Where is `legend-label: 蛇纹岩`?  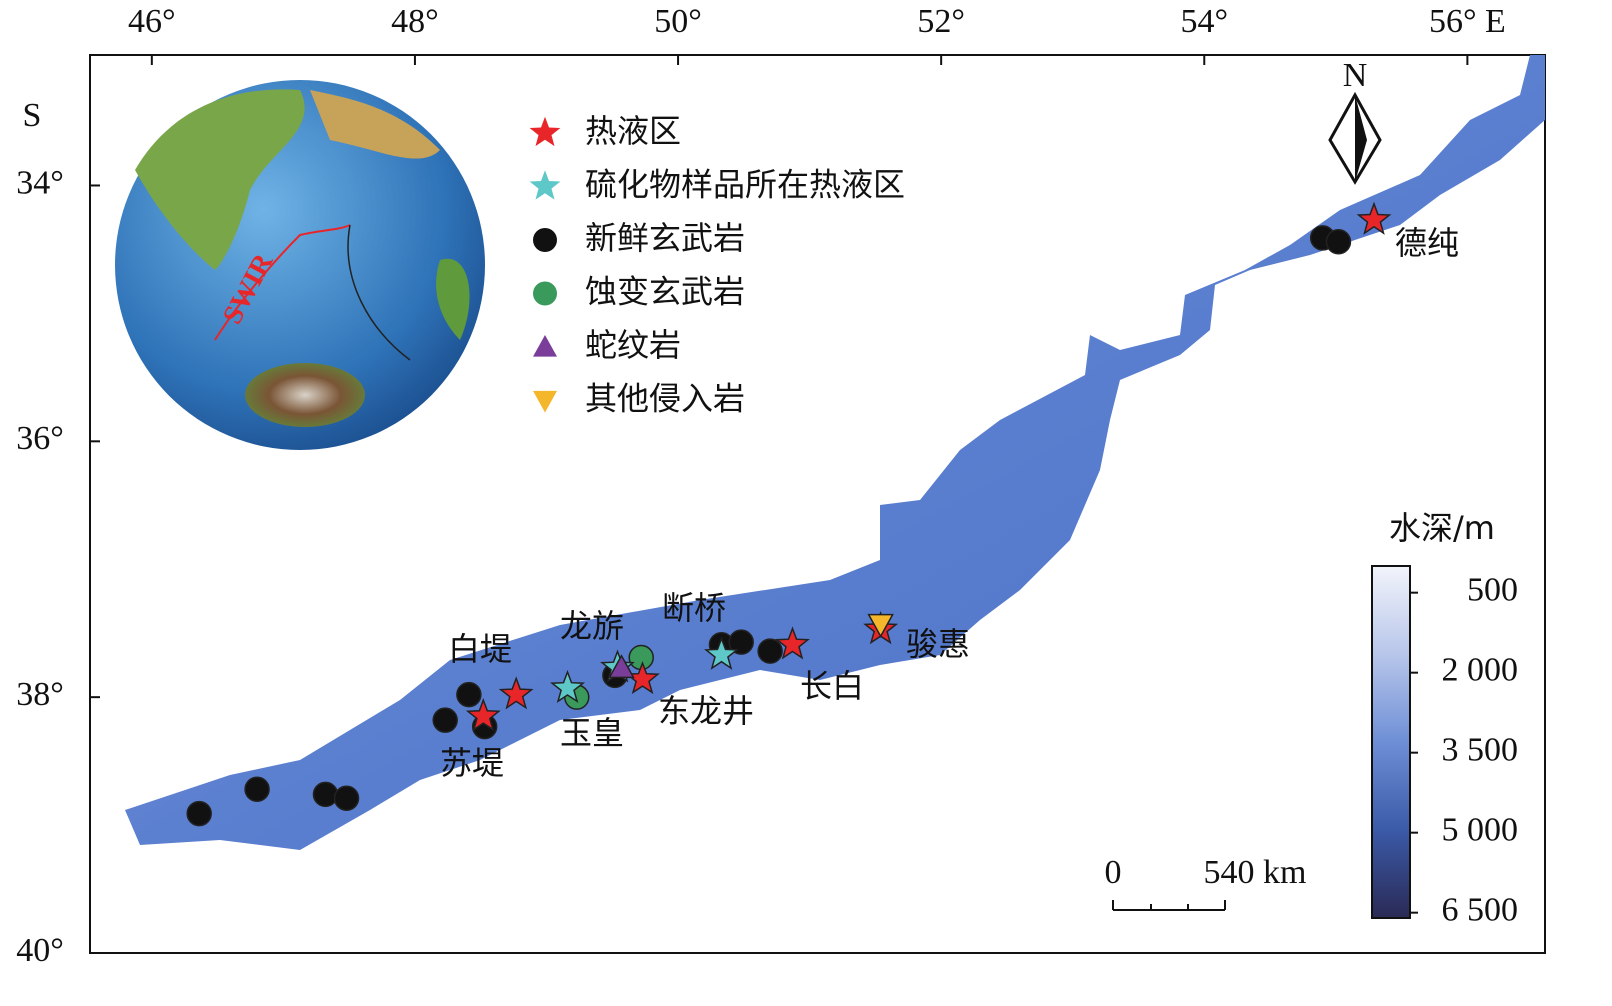
legend-label: 蛇纹岩 is located at coordinates (633, 345).